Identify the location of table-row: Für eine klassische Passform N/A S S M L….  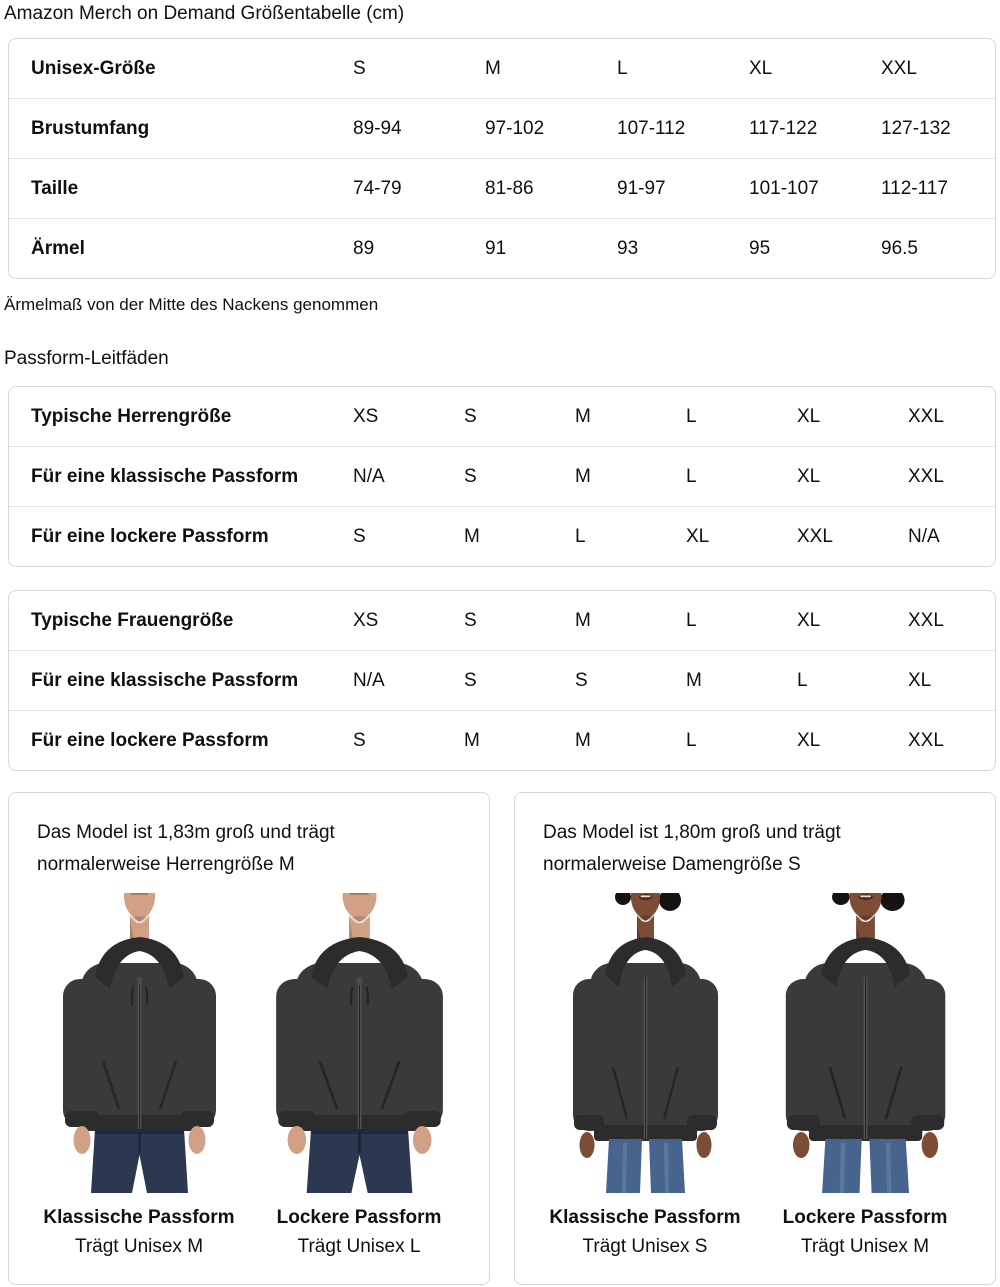
(502, 680).